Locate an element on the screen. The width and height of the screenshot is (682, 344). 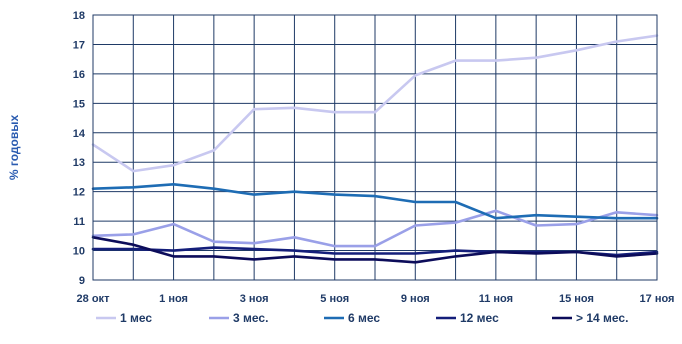
y-tick-label: 18 is located at coordinates (79, 16).